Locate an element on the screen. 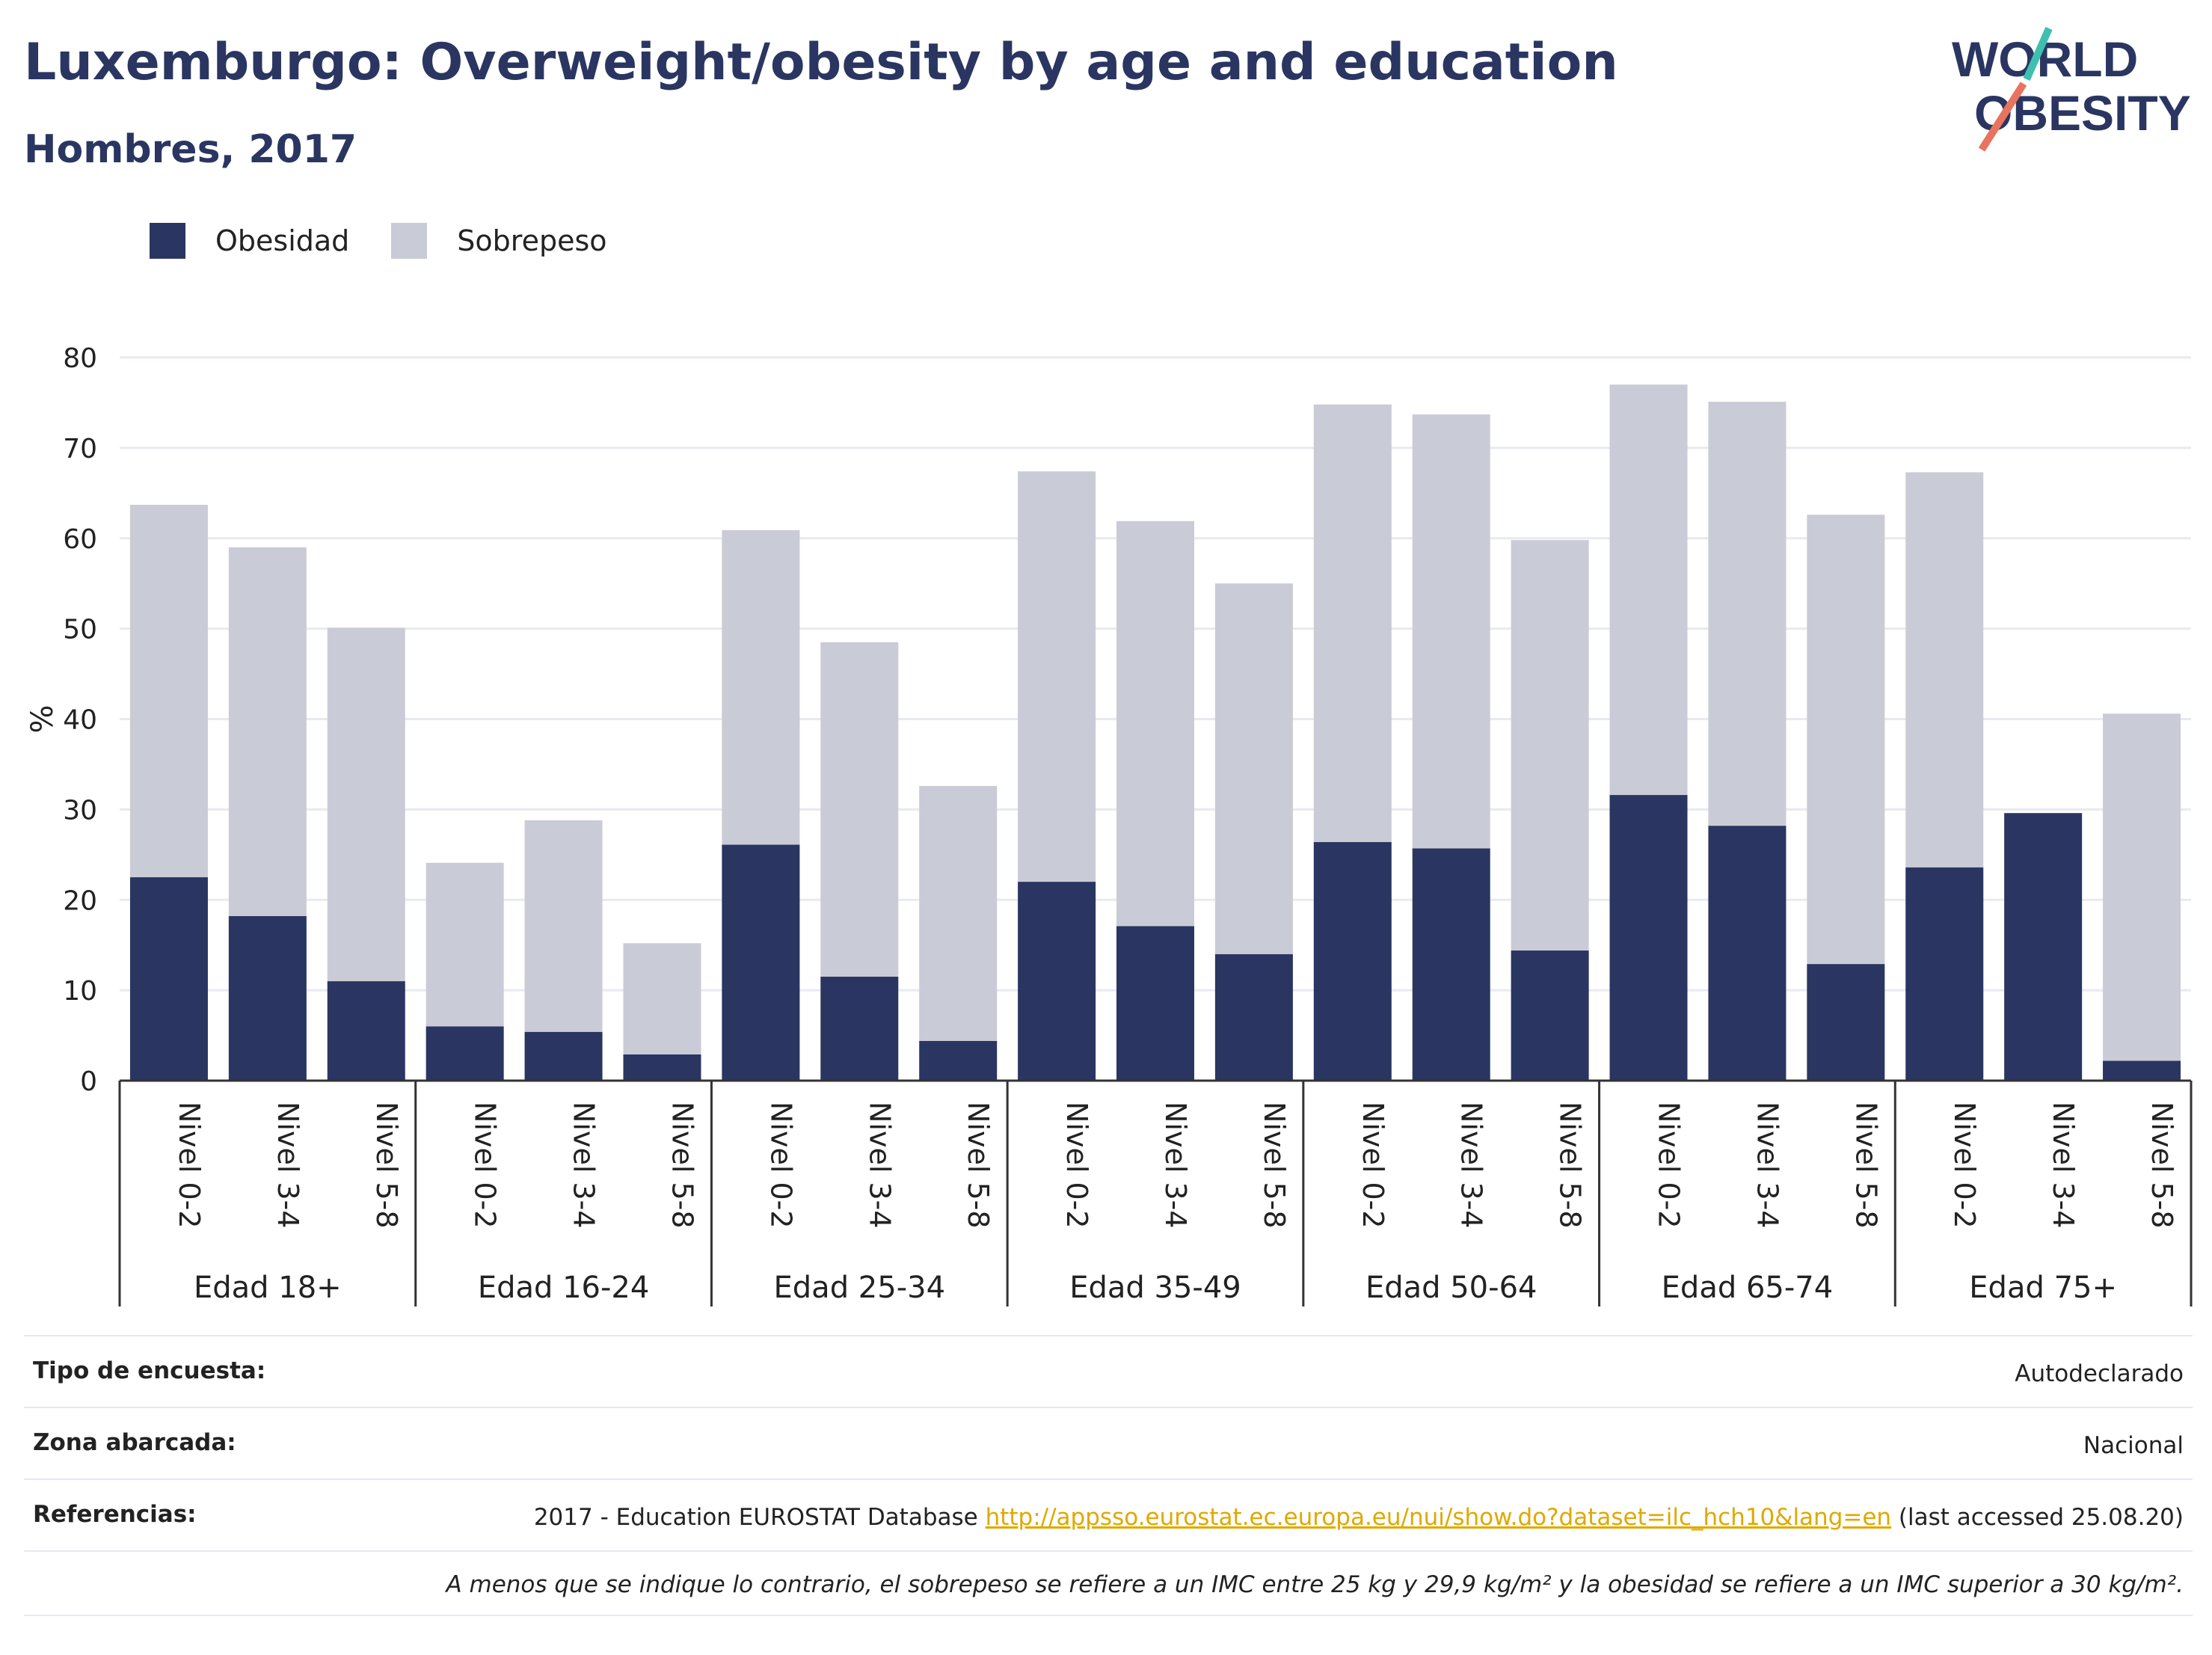 This screenshot has width=2212, height=1655. footer-row-survey: Tipo de encuesta: Autodeclarado is located at coordinates (1108, 1371).